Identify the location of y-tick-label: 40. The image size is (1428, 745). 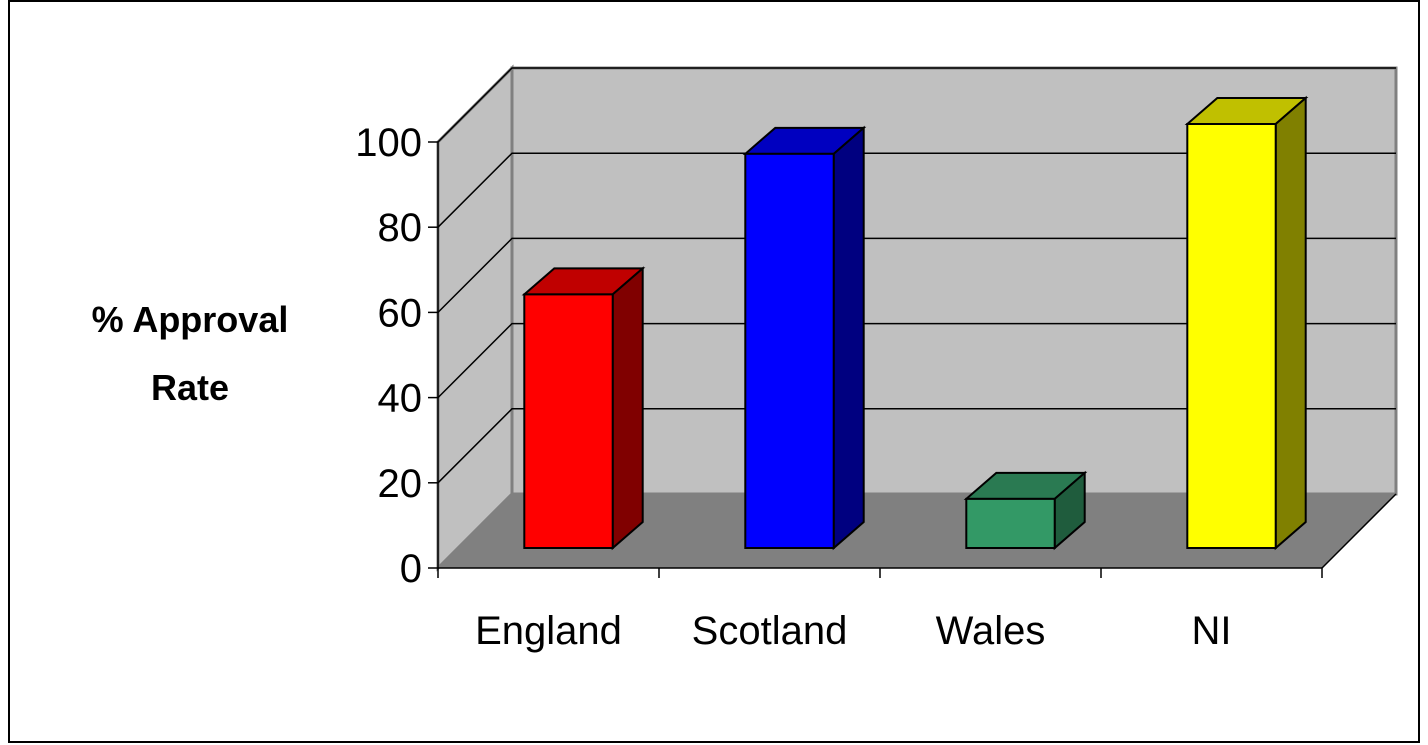
(400, 399).